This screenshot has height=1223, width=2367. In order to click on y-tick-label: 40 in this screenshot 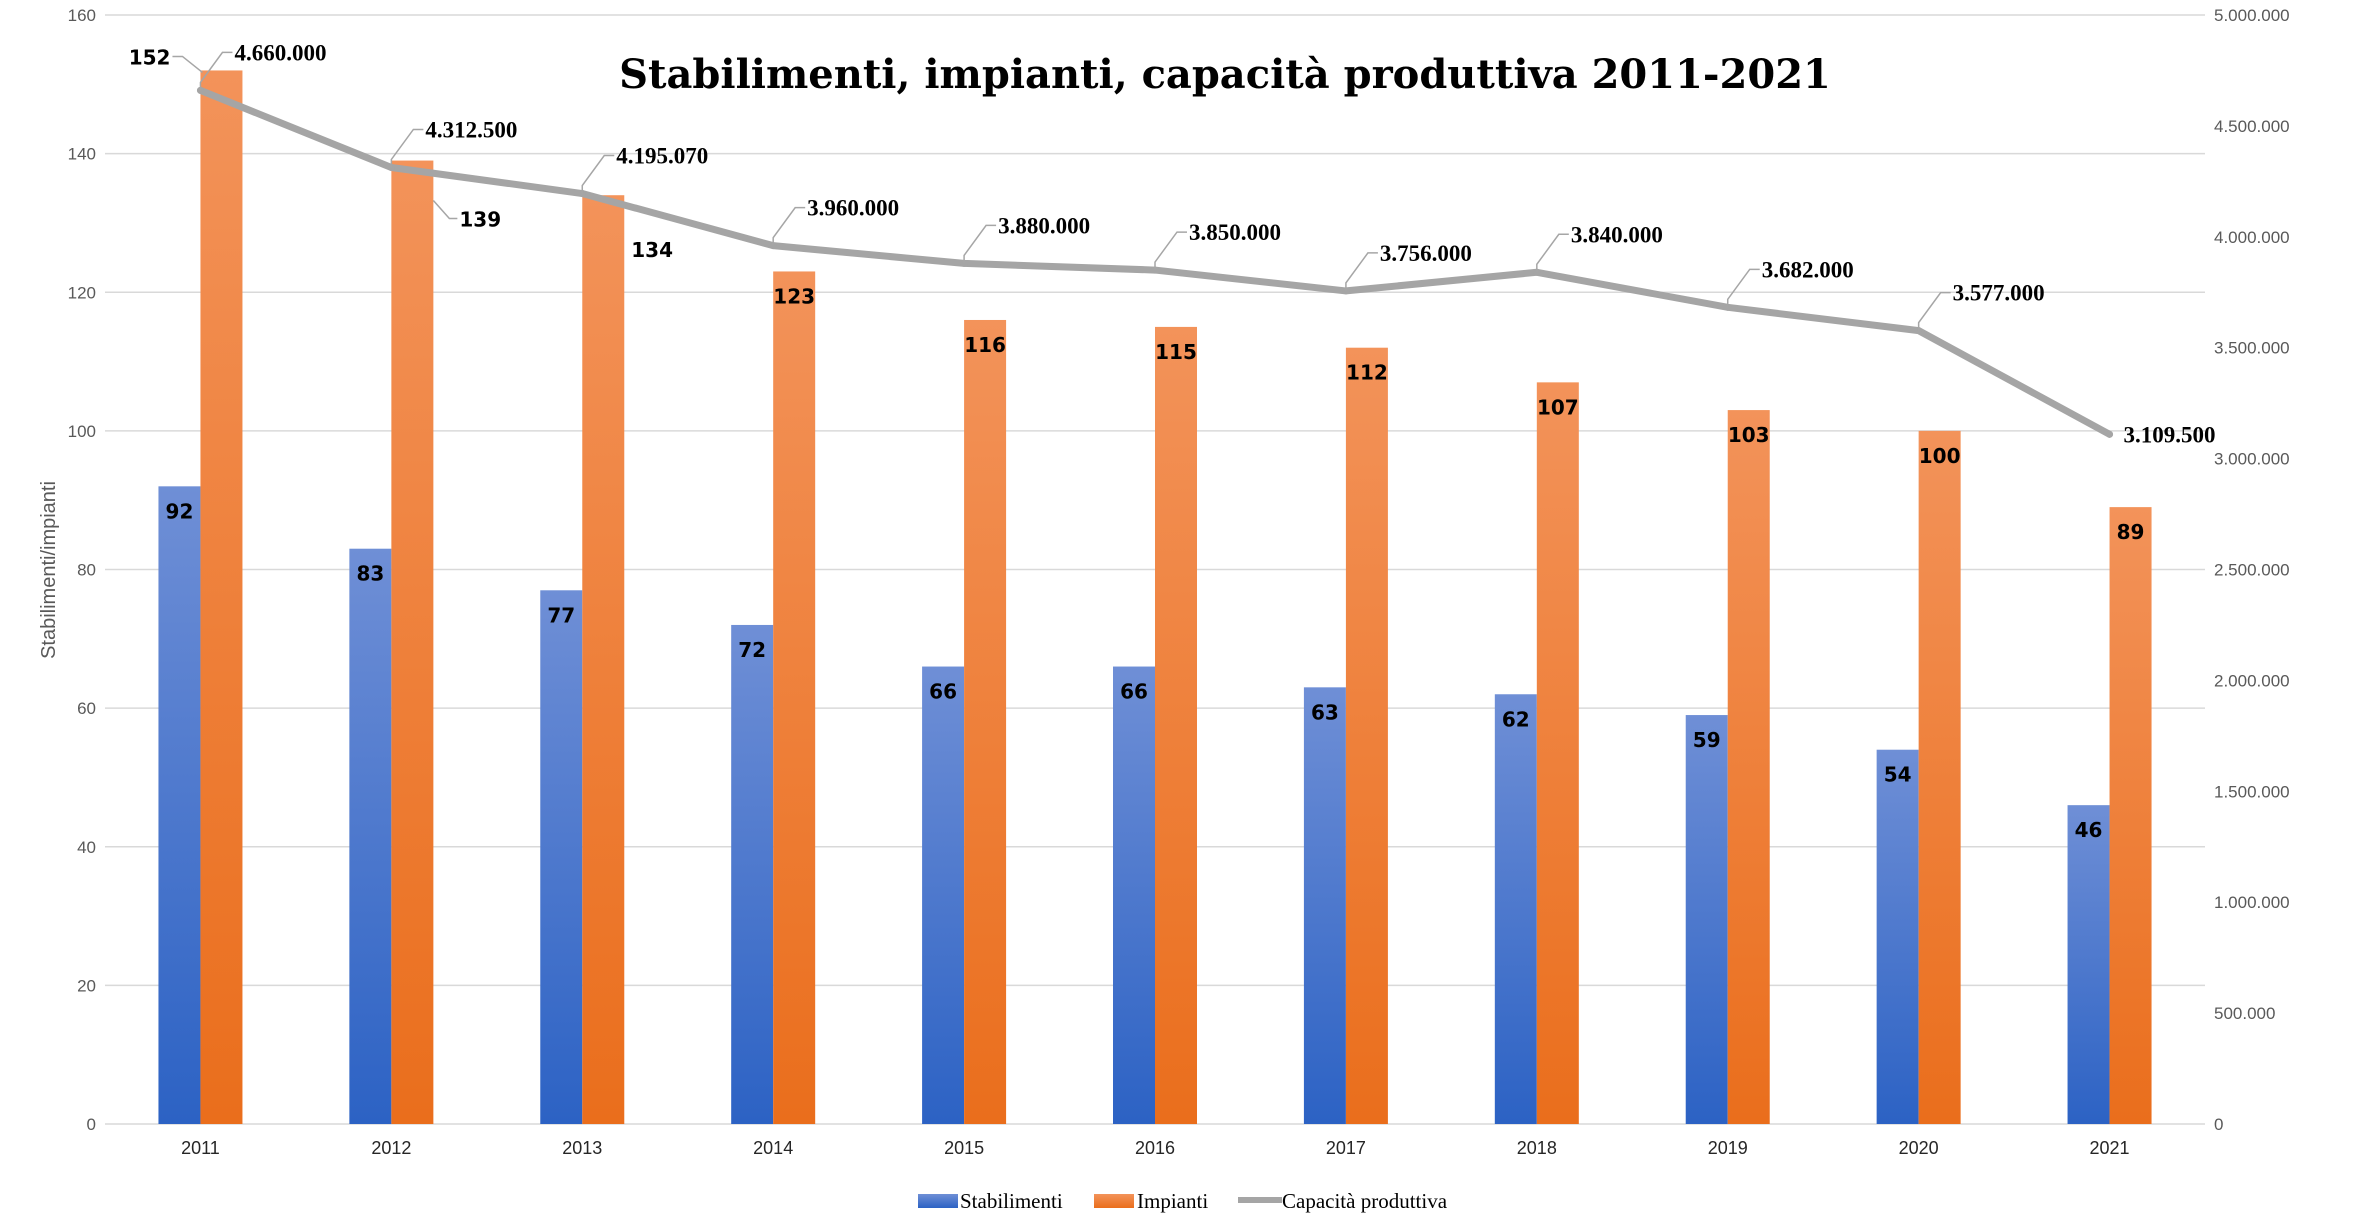, I will do `click(86, 847)`.